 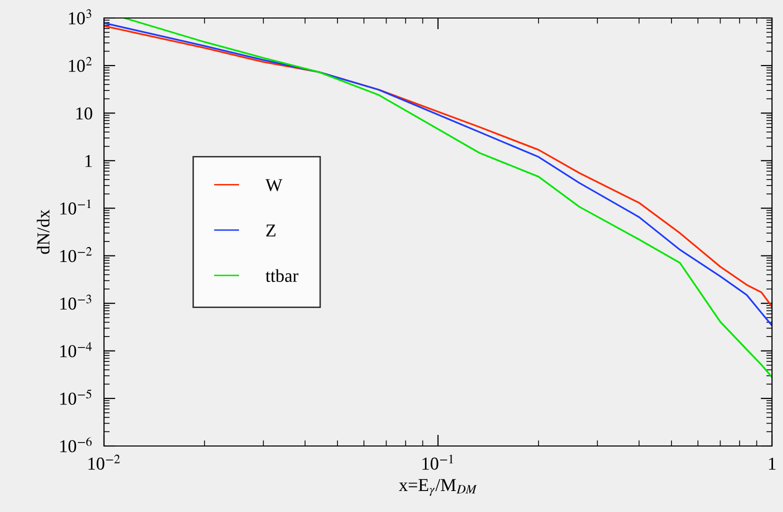 I want to click on y-axis-title: dN/dx, so click(x=43, y=232).